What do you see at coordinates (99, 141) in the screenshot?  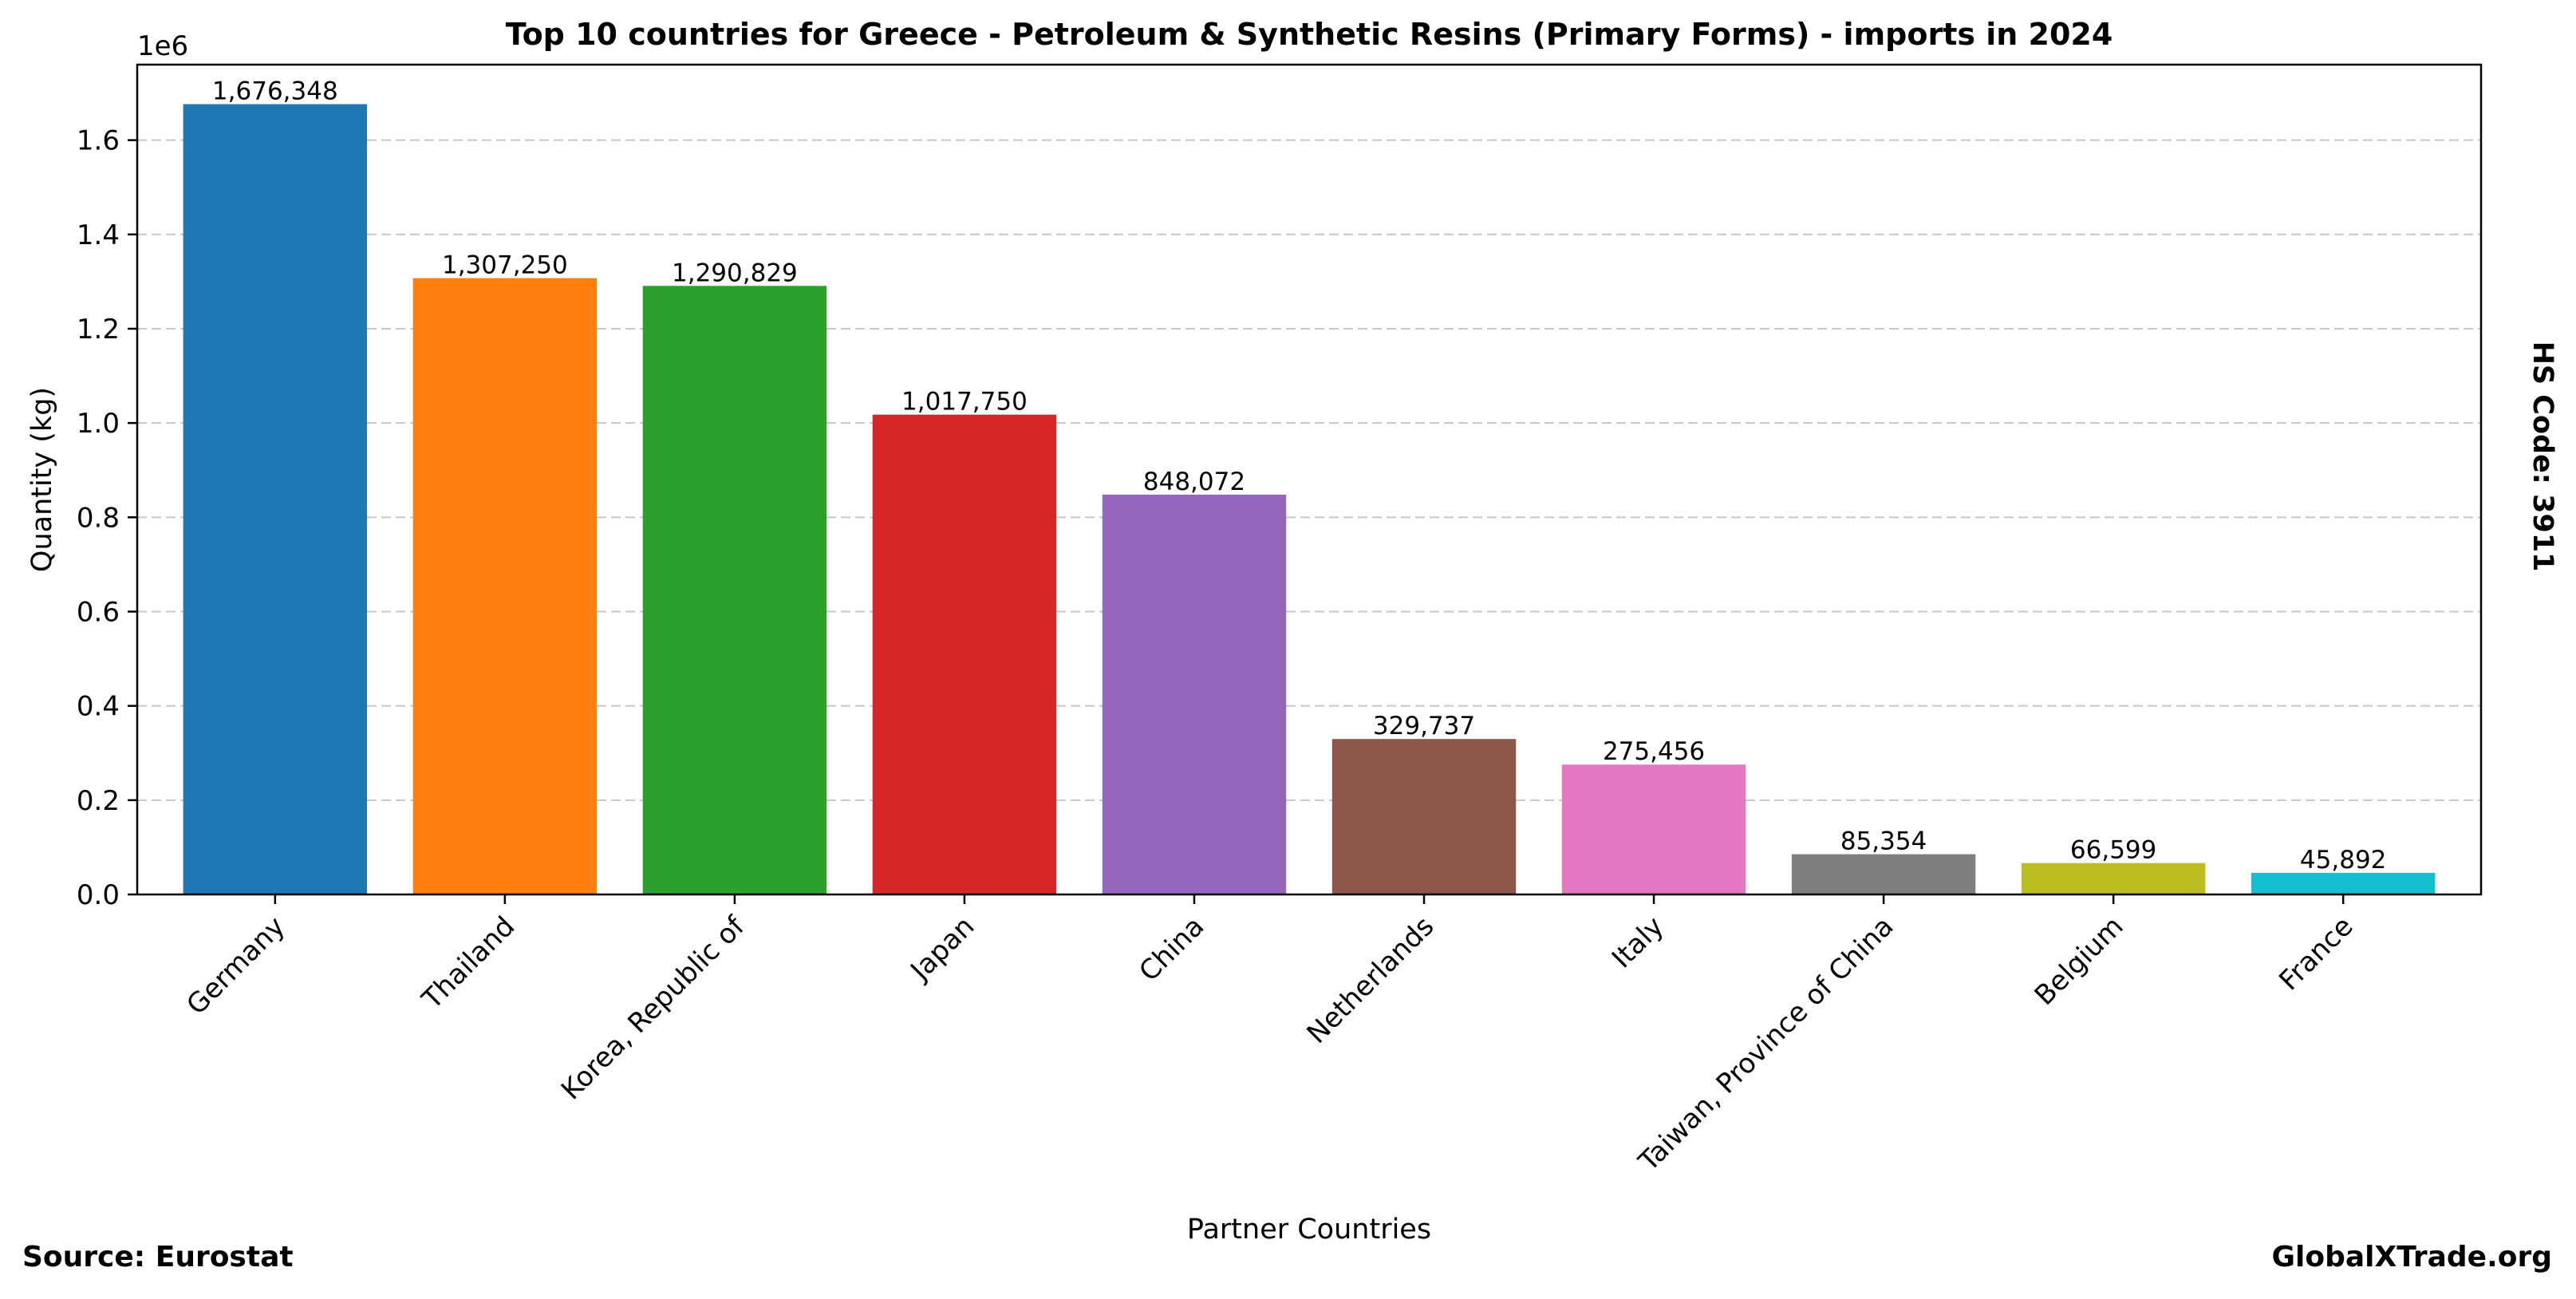 I see `y-tick-label: 1.6` at bounding box center [99, 141].